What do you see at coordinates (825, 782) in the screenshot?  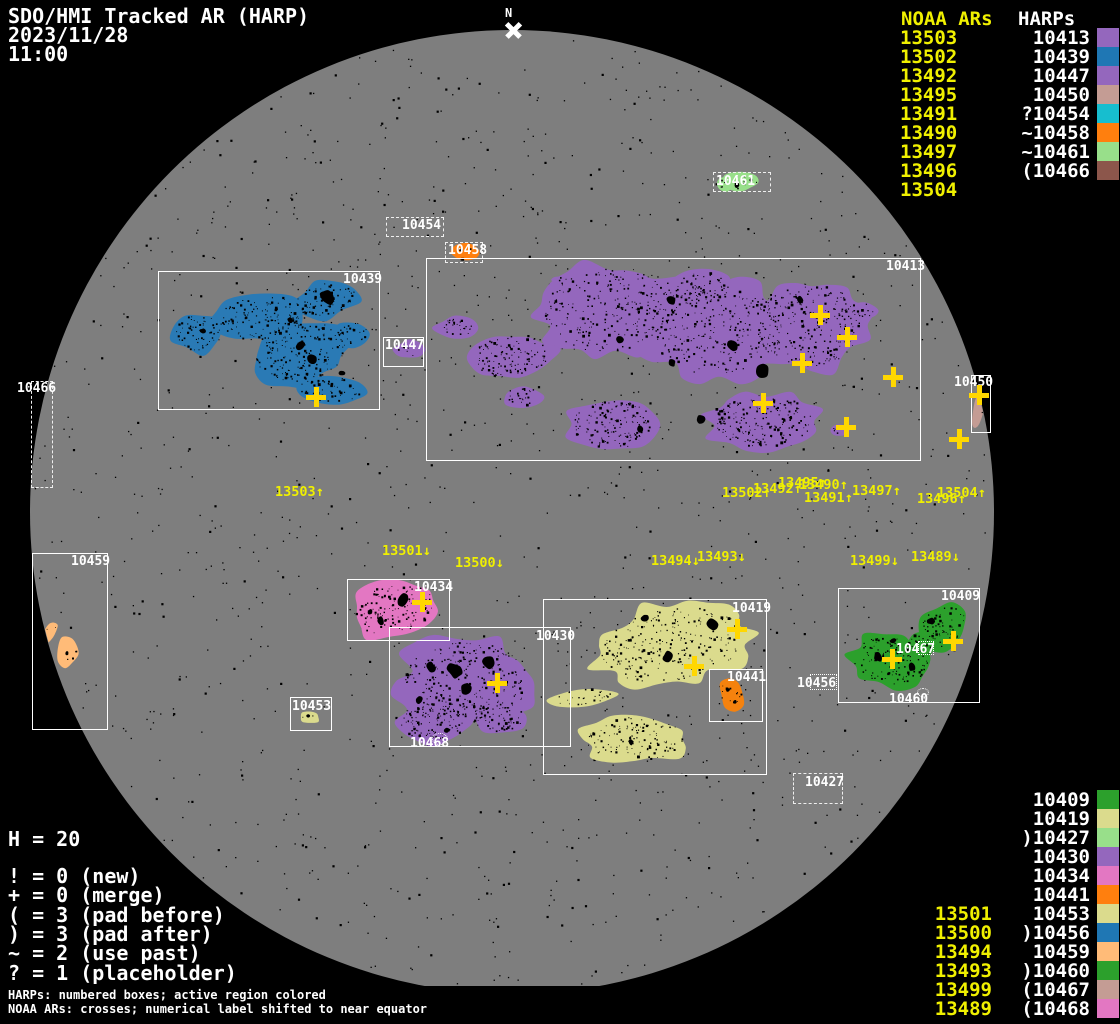 I see `harp-label-10427: 10427` at bounding box center [825, 782].